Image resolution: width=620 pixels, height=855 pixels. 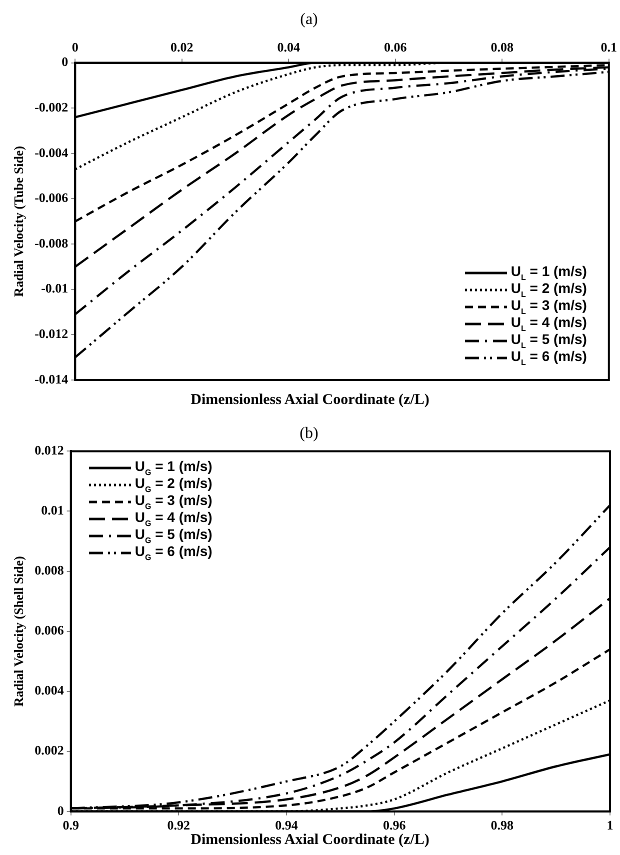 What do you see at coordinates (49, 450) in the screenshot?
I see `y-tick-label: 0.012` at bounding box center [49, 450].